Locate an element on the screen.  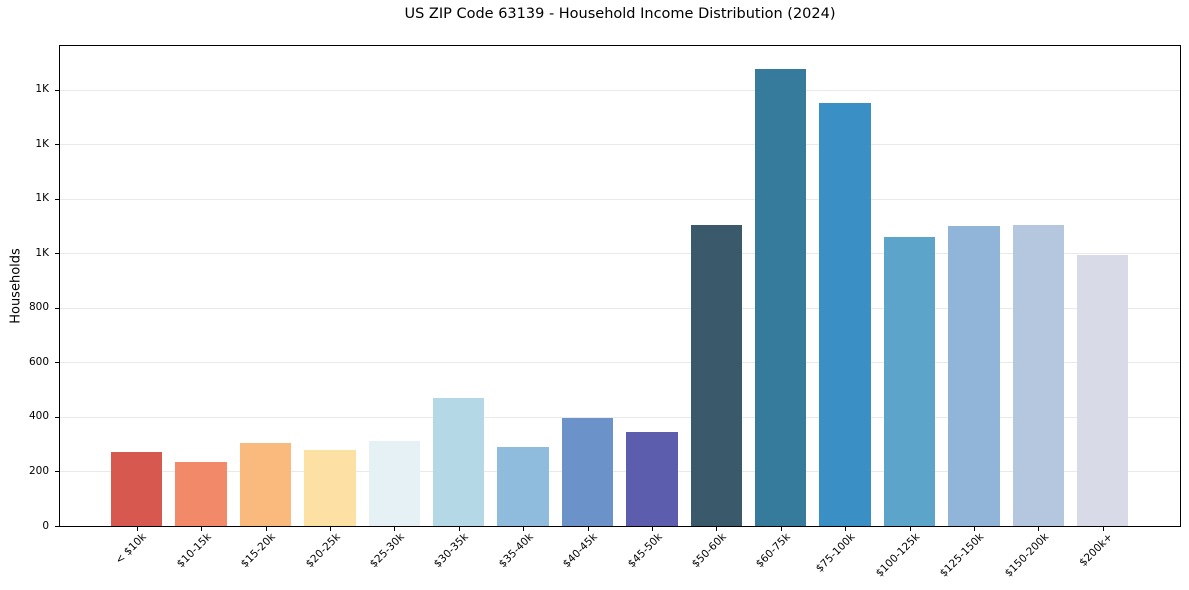
bar-$20-25k is located at coordinates (330, 487).